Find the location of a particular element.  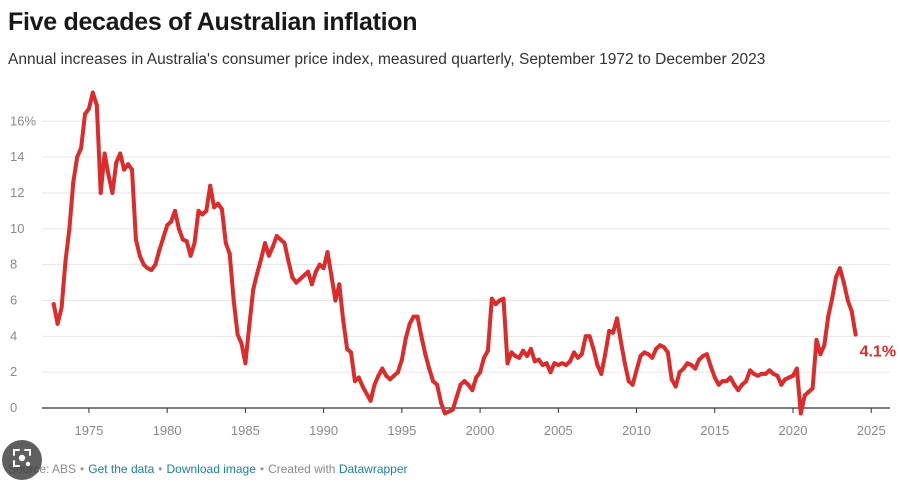

y-tick-label: 0 is located at coordinates (13, 407).